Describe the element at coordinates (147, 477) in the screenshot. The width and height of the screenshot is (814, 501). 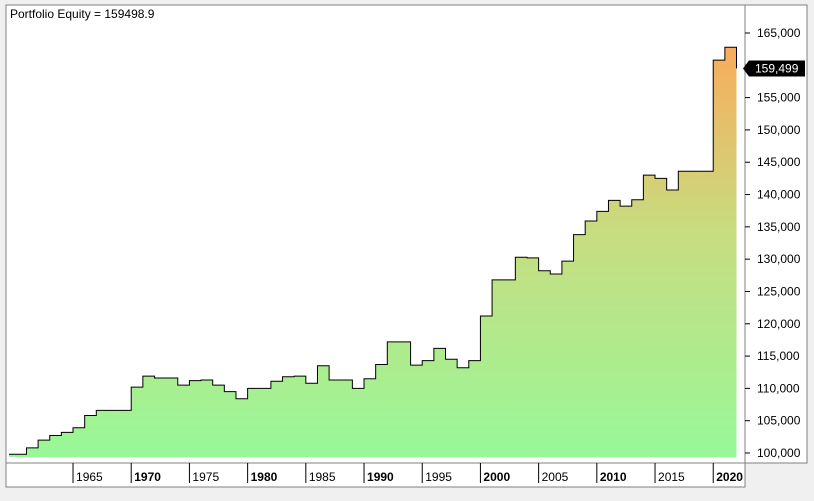
I see `x-tick-label: 1970` at that location.